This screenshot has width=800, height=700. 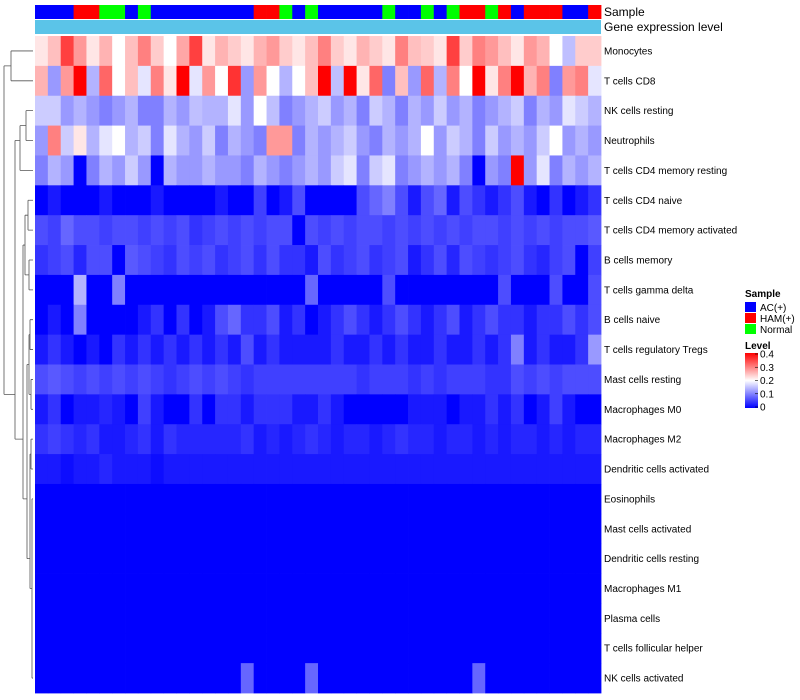 I want to click on row-label: T cells regulatory Tregs, so click(x=656, y=350).